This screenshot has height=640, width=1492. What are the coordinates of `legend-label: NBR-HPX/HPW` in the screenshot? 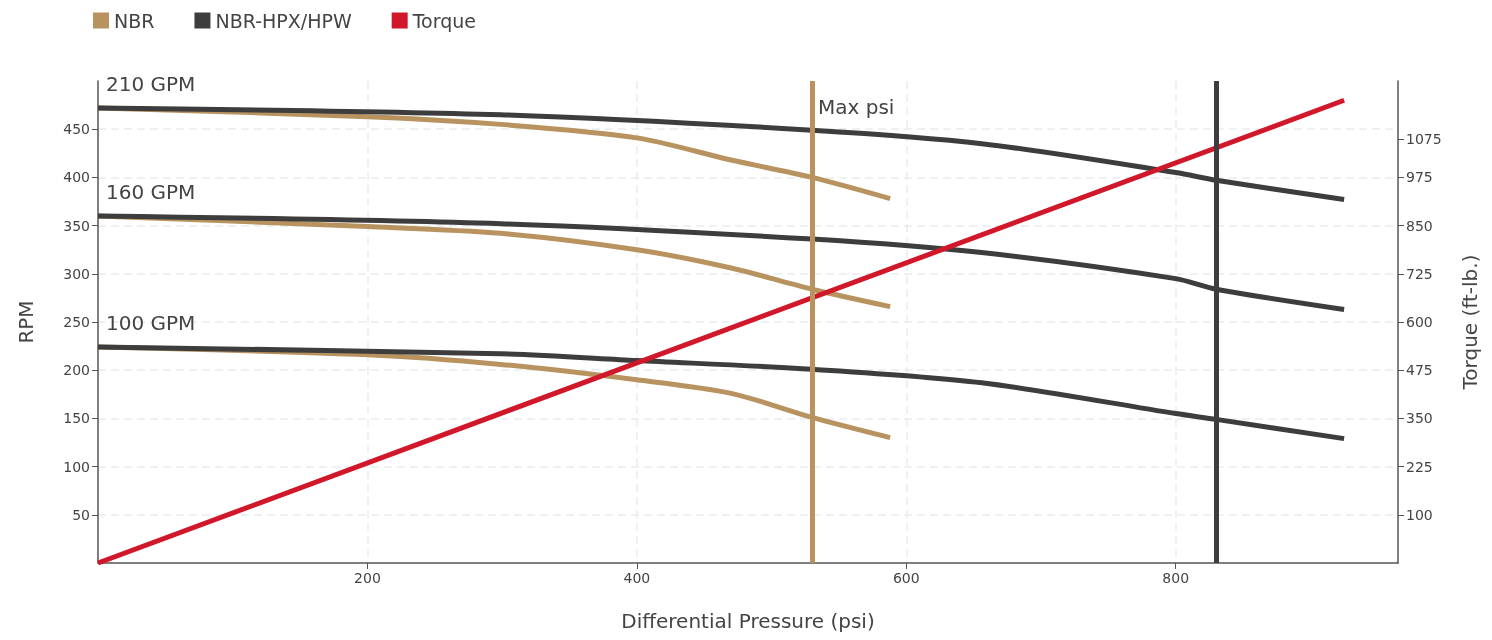 It's located at (283, 20).